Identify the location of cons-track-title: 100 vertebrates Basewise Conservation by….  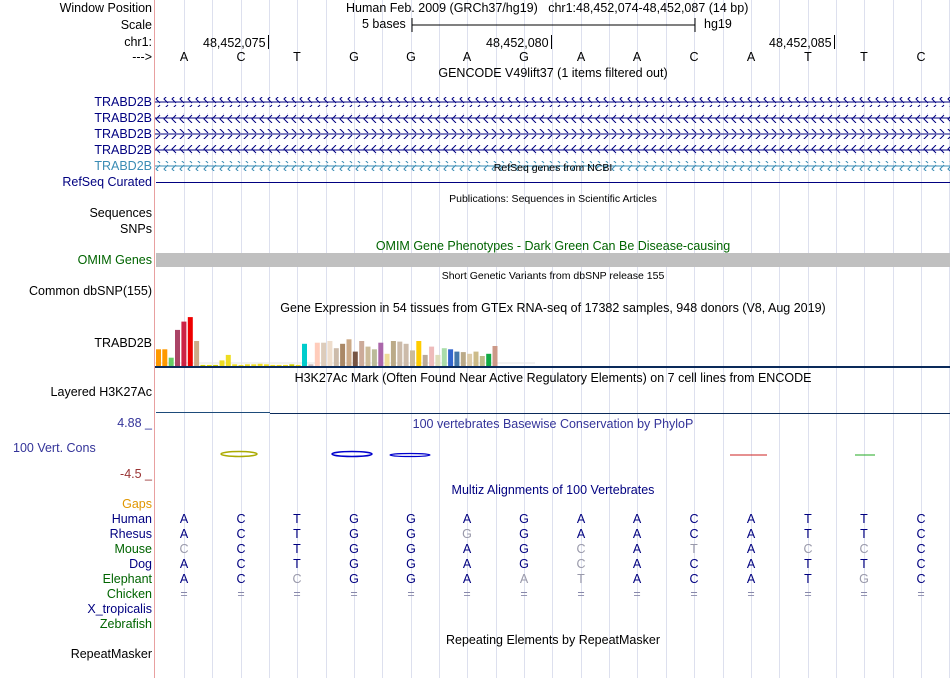
(553, 424).